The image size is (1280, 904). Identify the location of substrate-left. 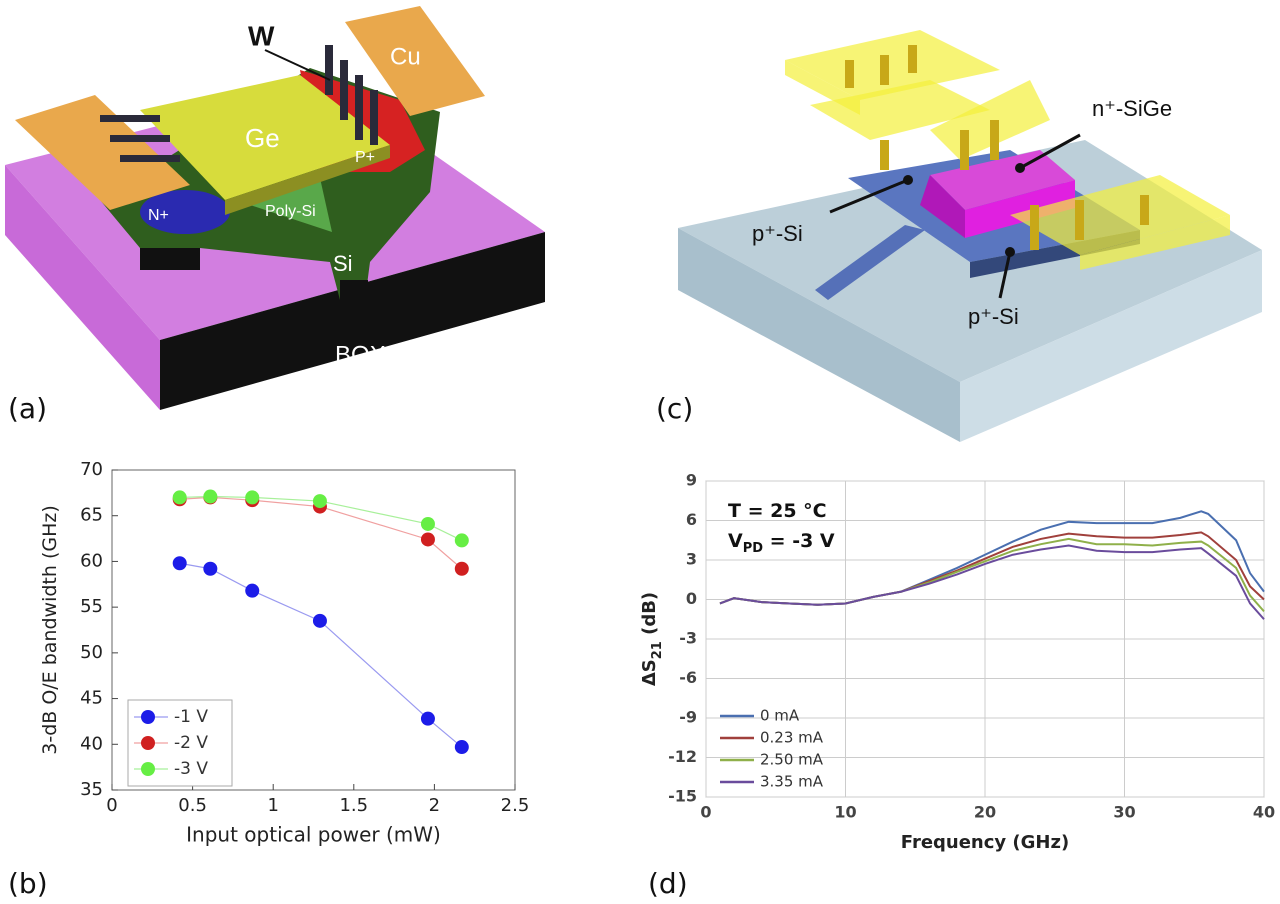
(819, 335).